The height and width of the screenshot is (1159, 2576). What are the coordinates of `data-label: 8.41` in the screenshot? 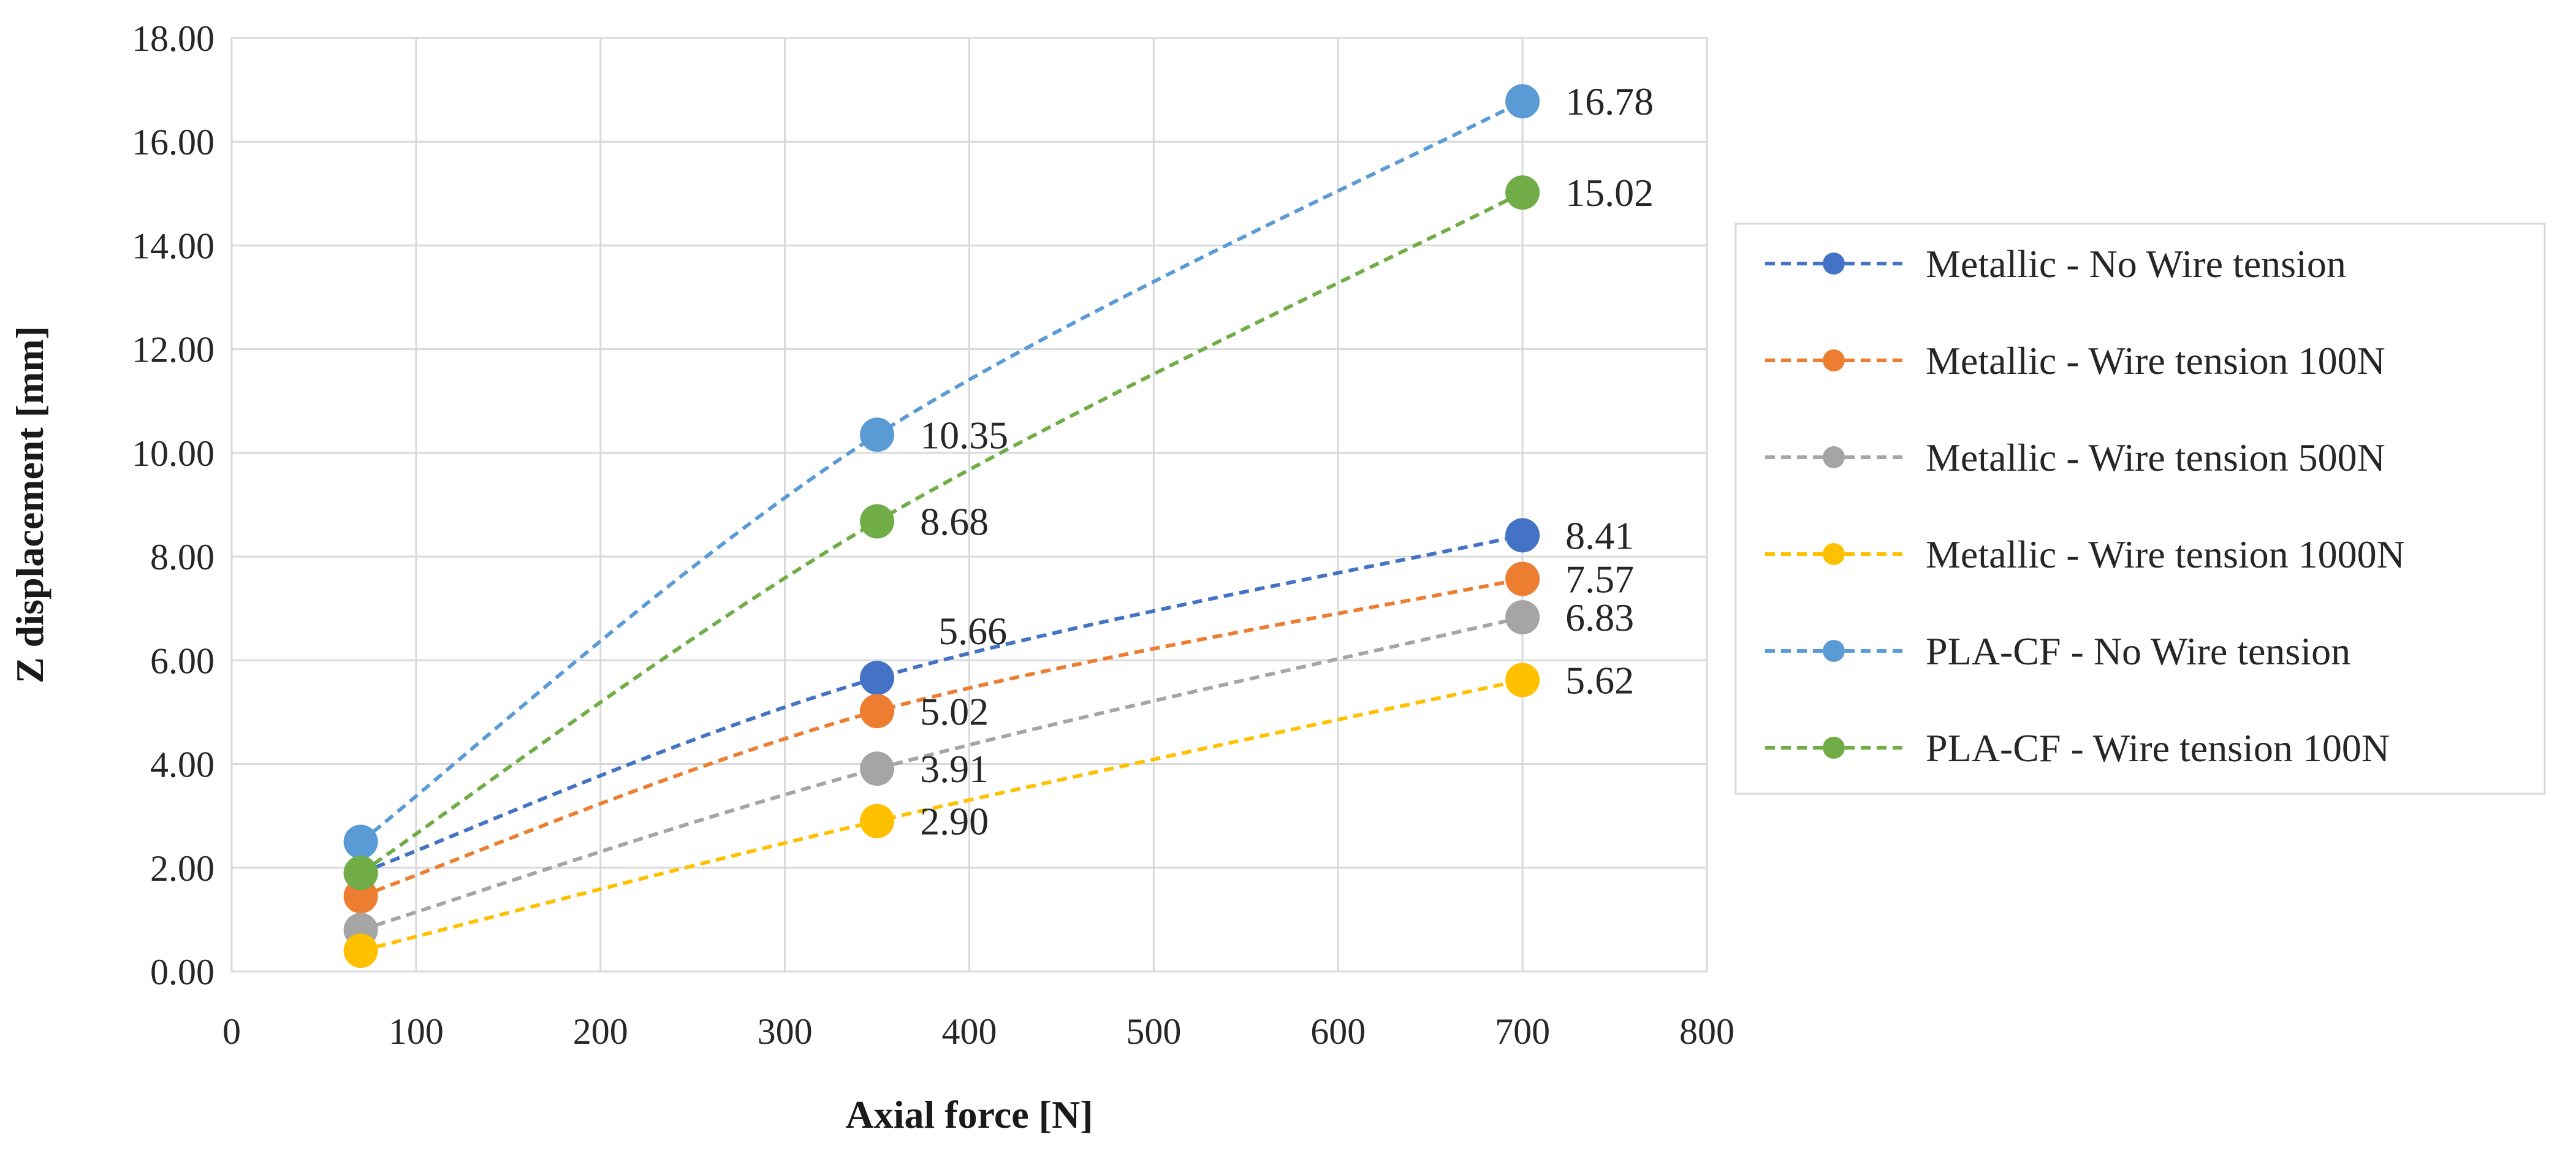 It's located at (1599, 535).